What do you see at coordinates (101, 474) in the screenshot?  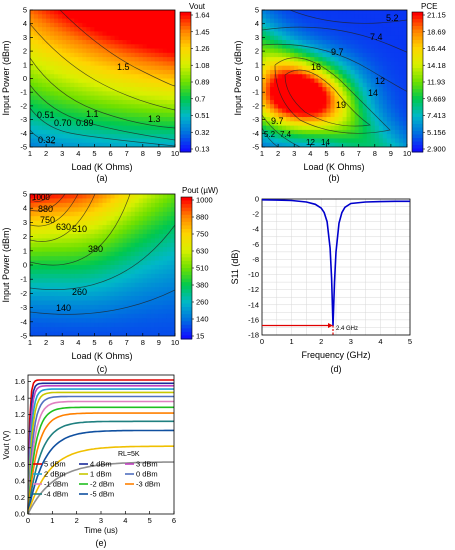 I see `legend-label: 1 dBm` at bounding box center [101, 474].